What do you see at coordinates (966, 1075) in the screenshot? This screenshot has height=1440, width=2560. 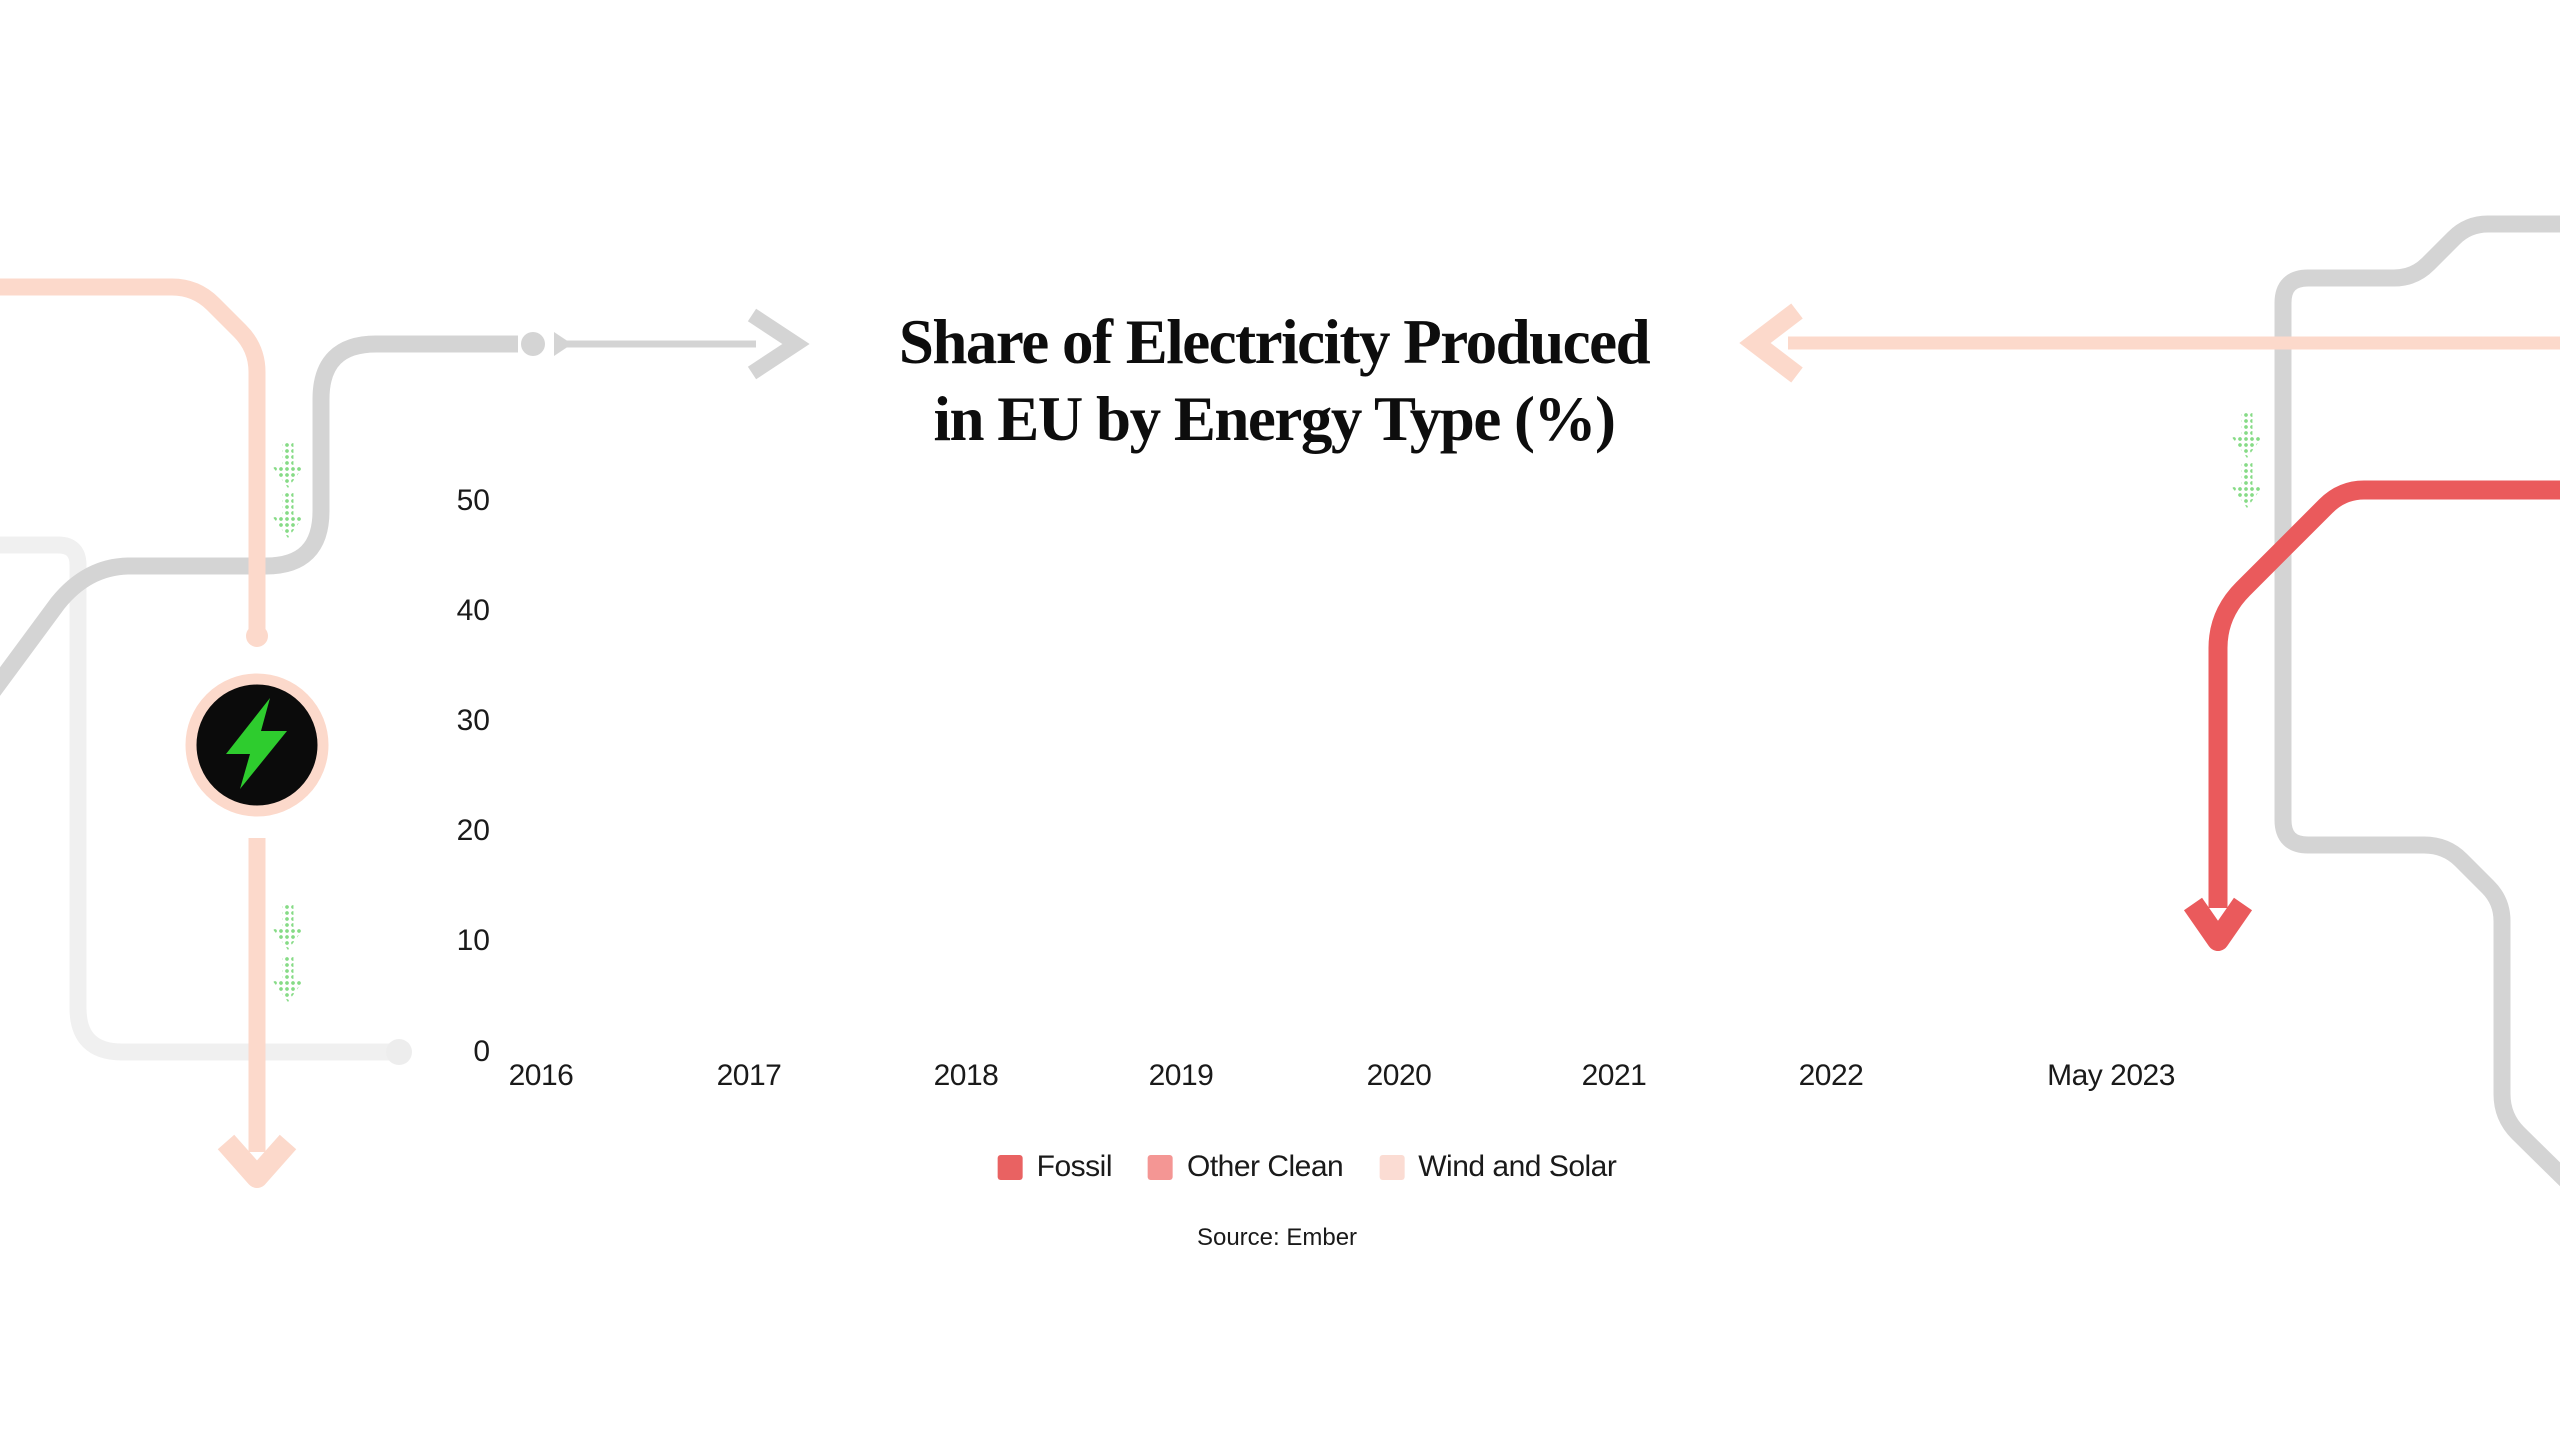 I see `x-tick-label: 2018` at bounding box center [966, 1075].